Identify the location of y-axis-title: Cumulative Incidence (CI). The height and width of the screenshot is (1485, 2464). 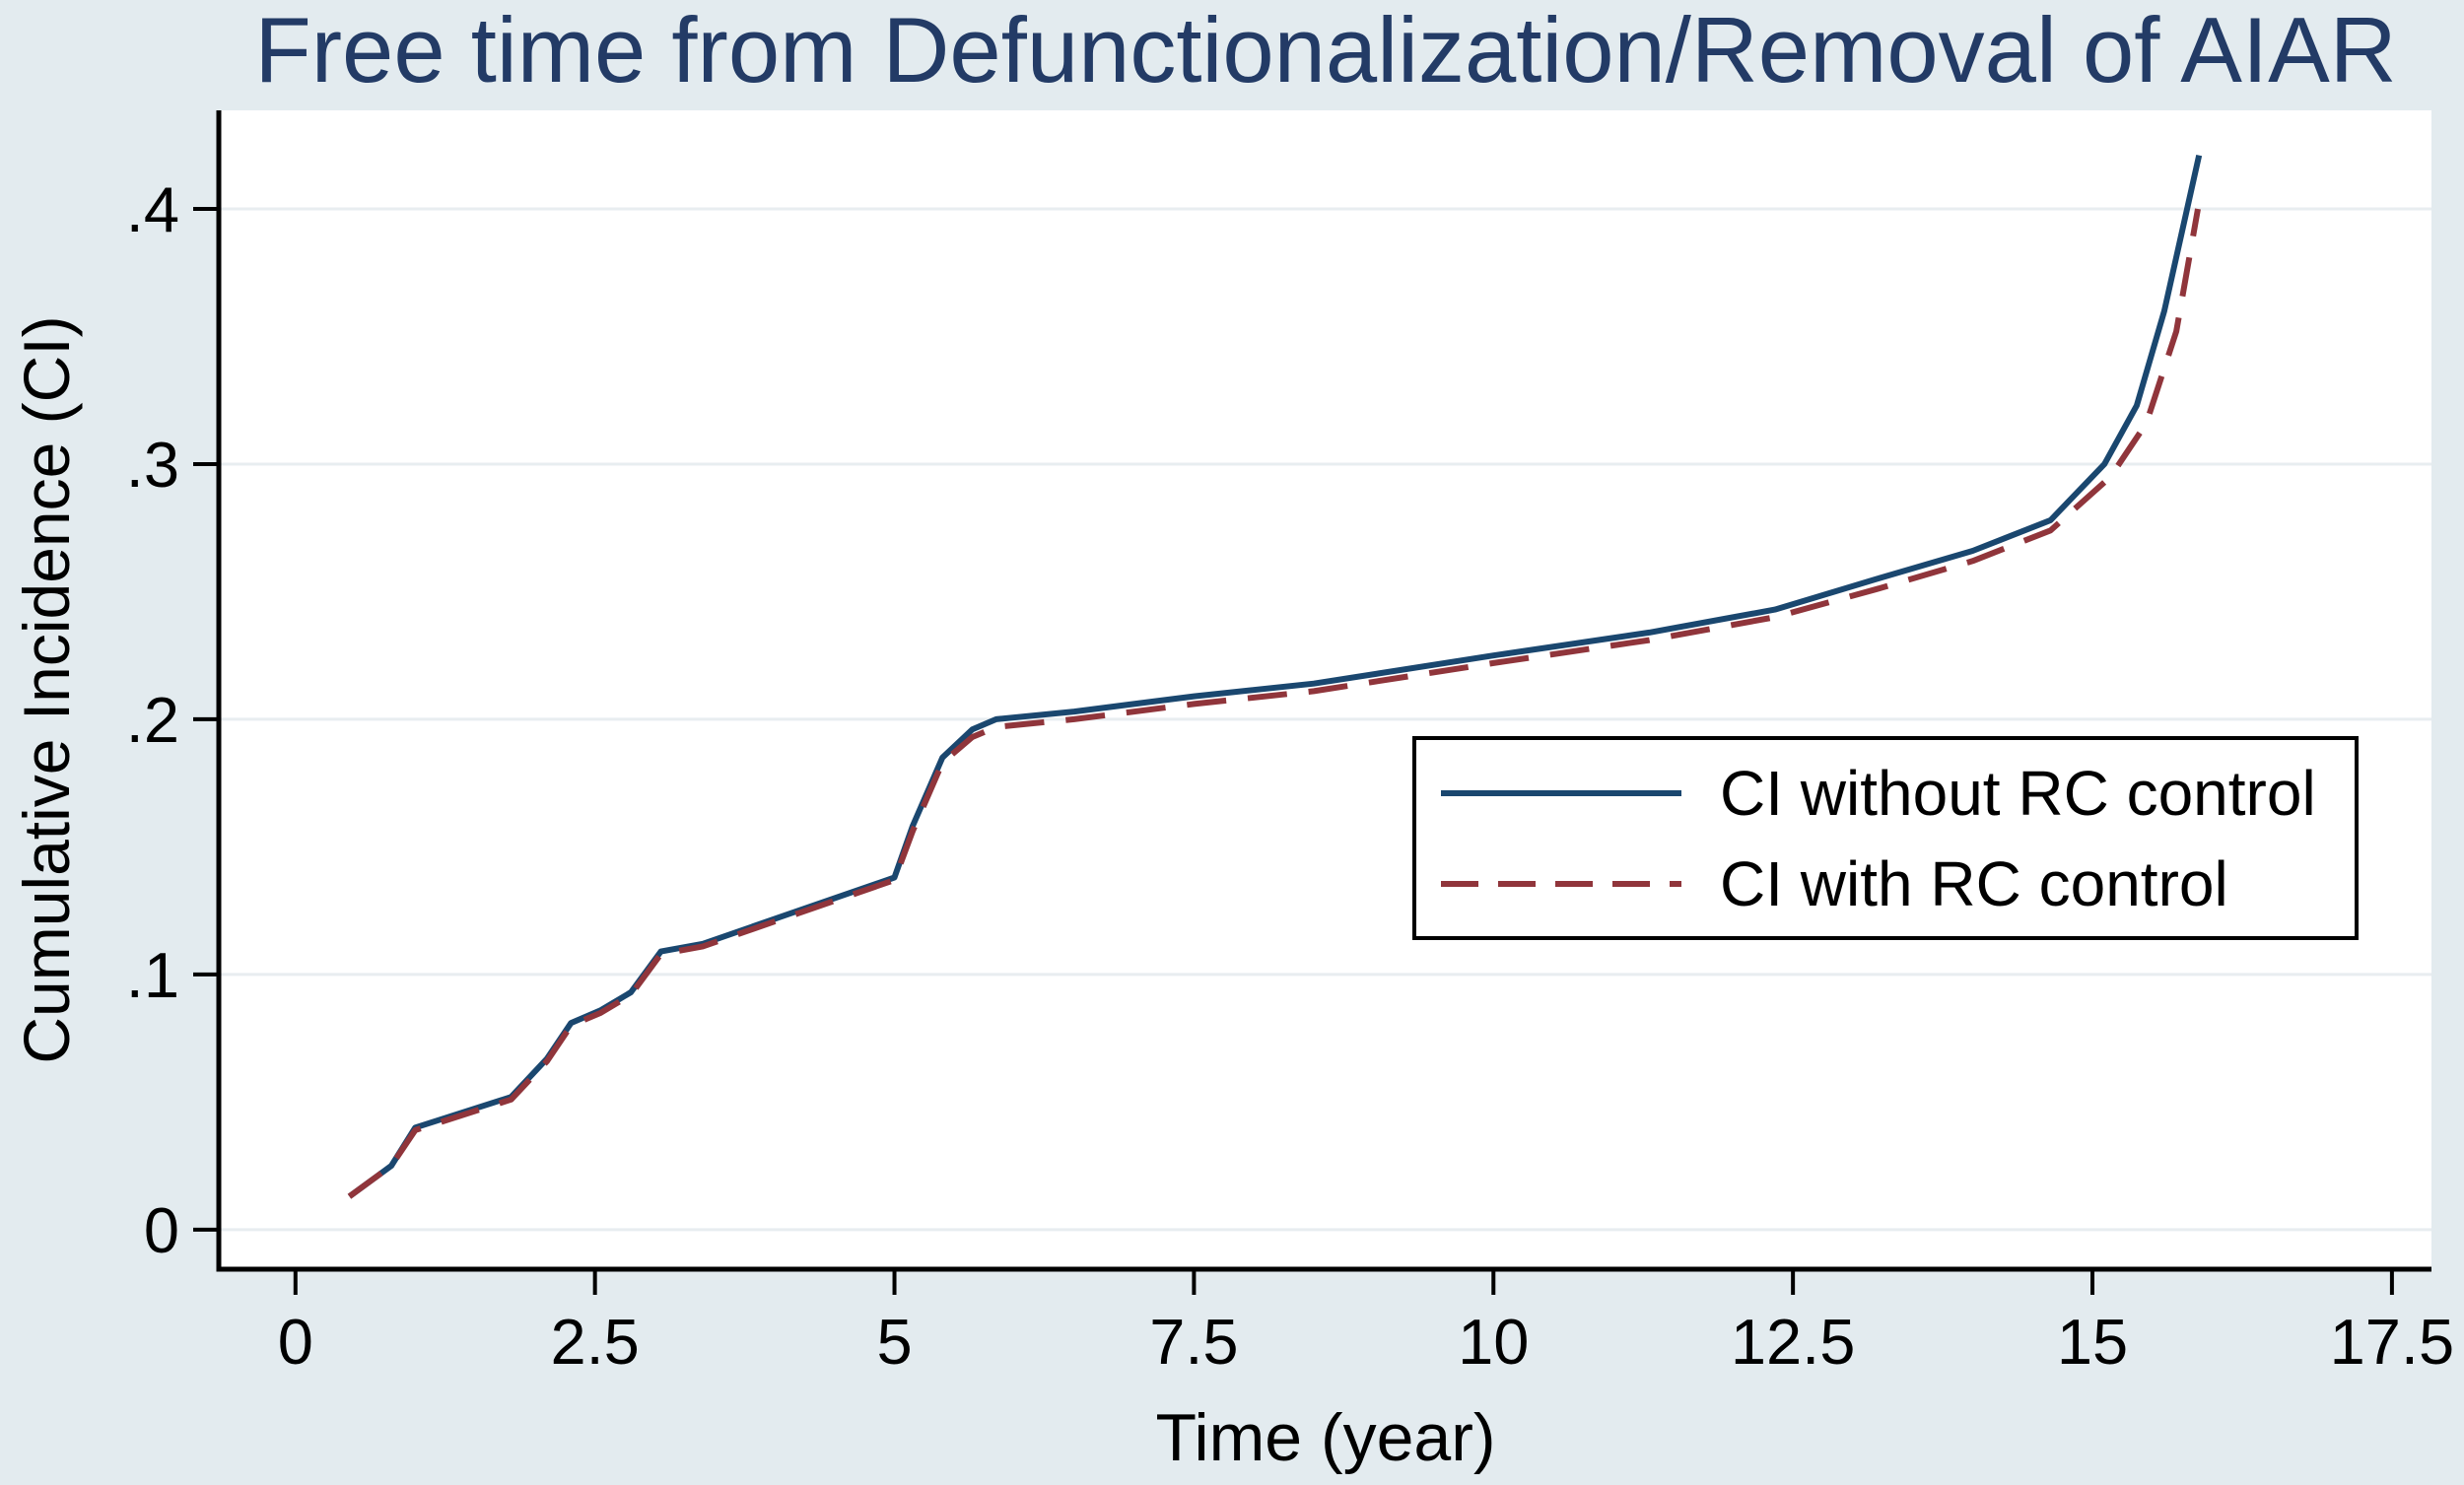
(46, 690).